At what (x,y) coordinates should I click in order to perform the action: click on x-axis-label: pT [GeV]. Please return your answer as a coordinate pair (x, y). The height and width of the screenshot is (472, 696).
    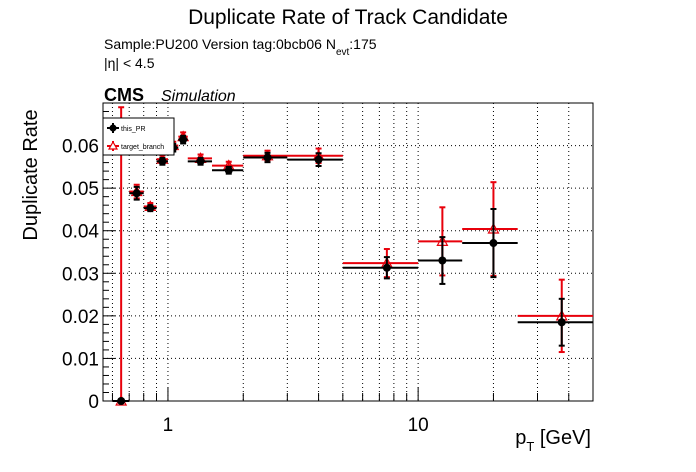
    Looking at the image, I should click on (553, 440).